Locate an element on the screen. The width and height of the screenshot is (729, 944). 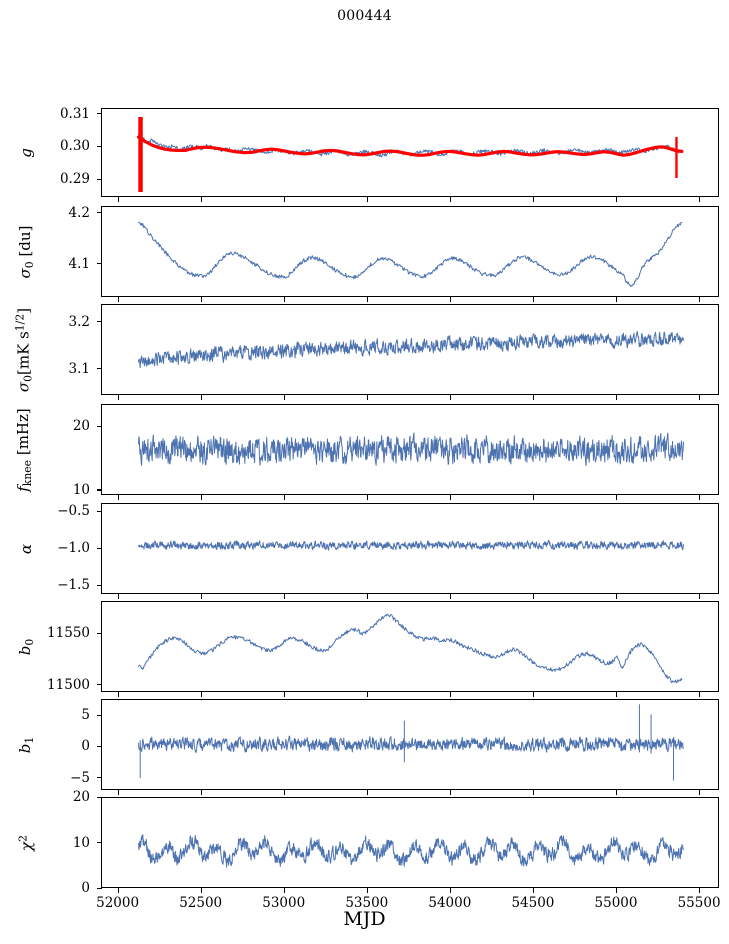
panel-f-knee is located at coordinates (410, 449).